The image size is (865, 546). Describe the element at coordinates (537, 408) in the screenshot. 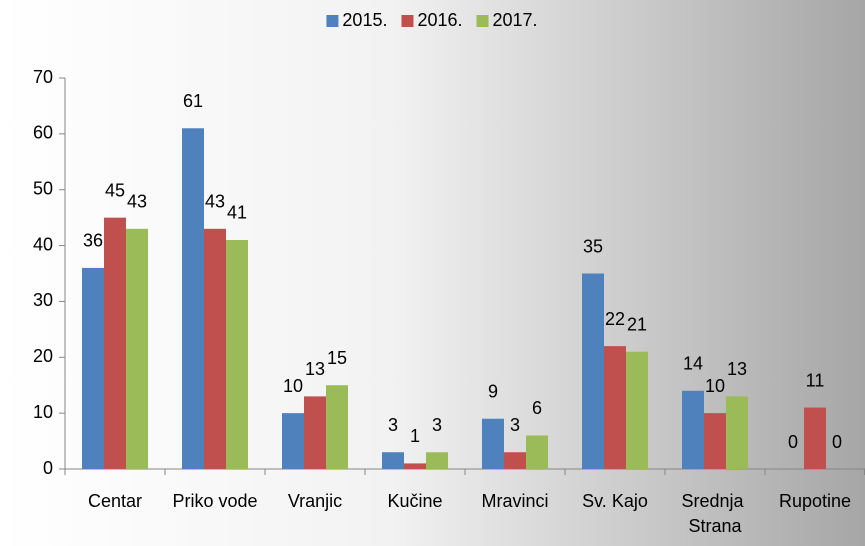

I see `data-label: 6` at that location.